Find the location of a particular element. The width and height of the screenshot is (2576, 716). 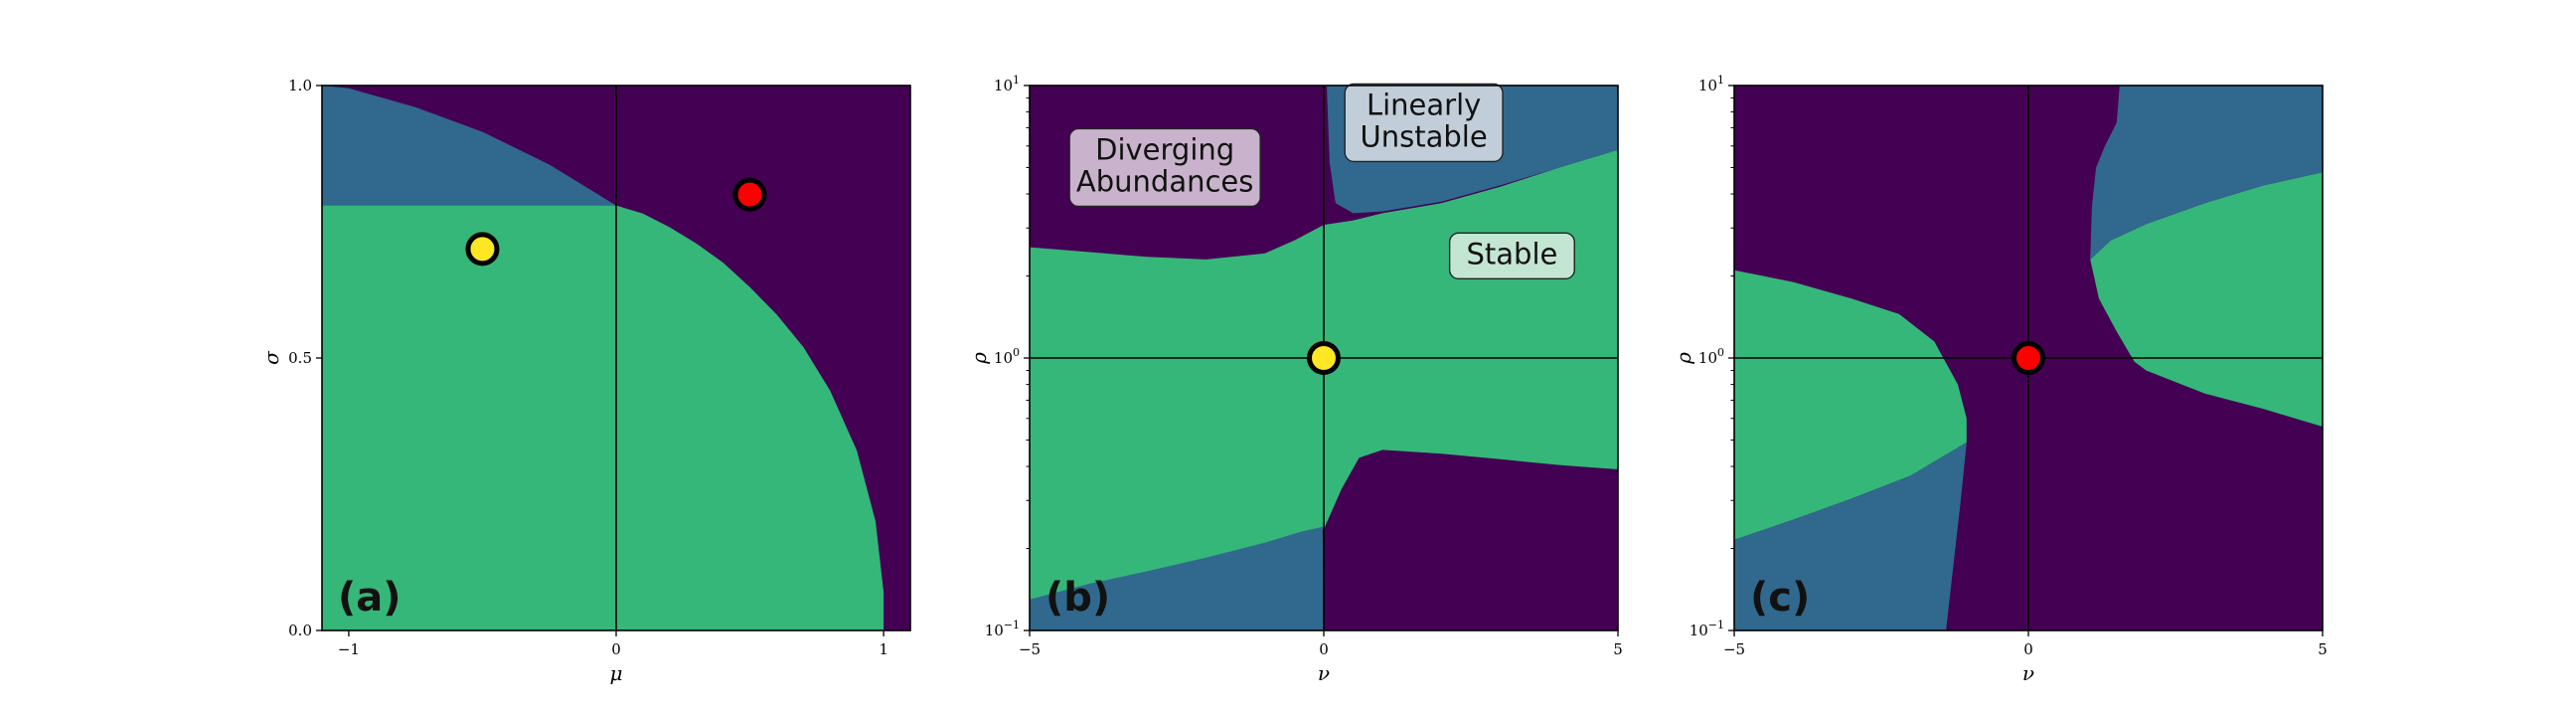

annotation-text: Linearly is located at coordinates (1424, 104).